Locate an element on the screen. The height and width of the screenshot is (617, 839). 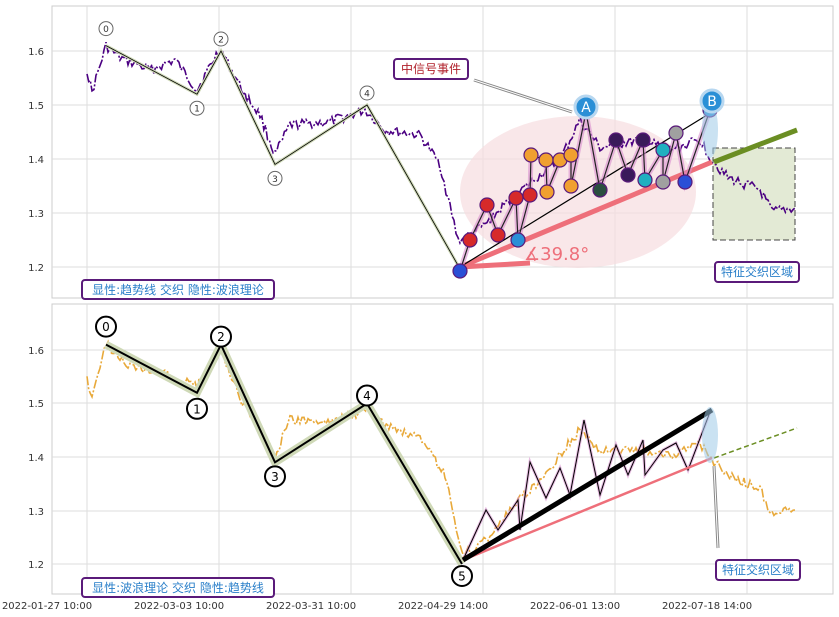
top-wave-point-label: 3 is located at coordinates (275, 180).